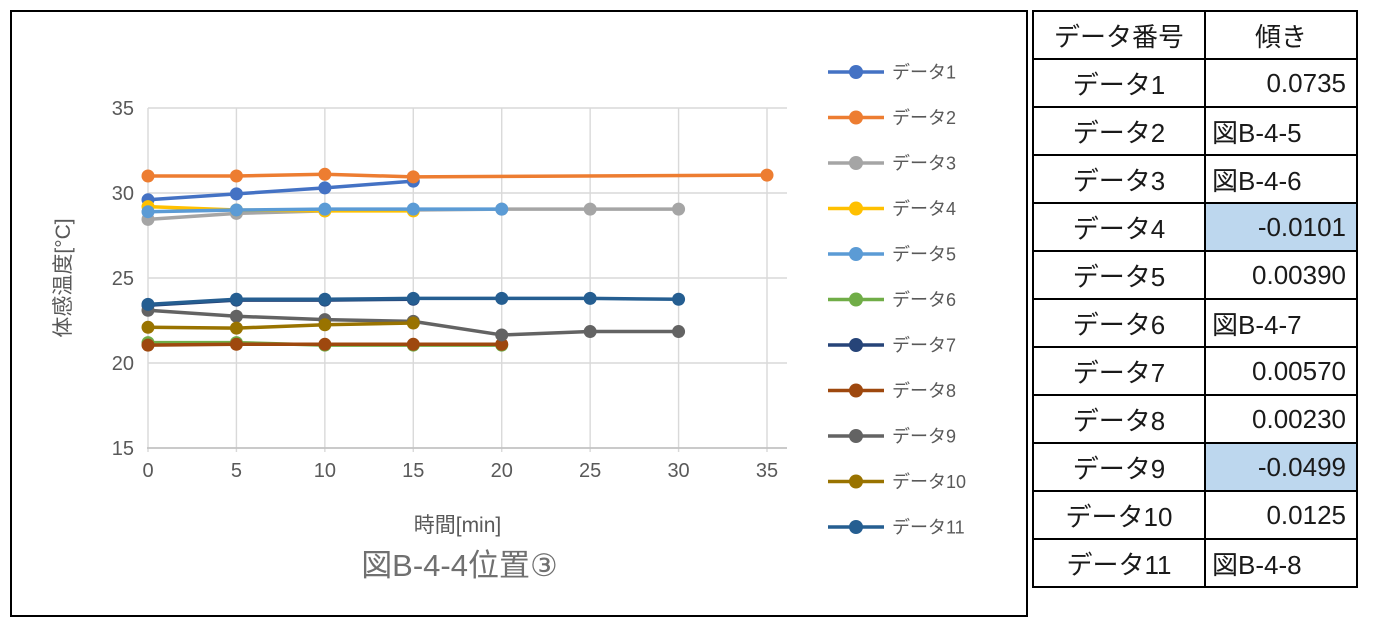  What do you see at coordinates (924, 437) in the screenshot?
I see `legend-label: データ9` at bounding box center [924, 437].